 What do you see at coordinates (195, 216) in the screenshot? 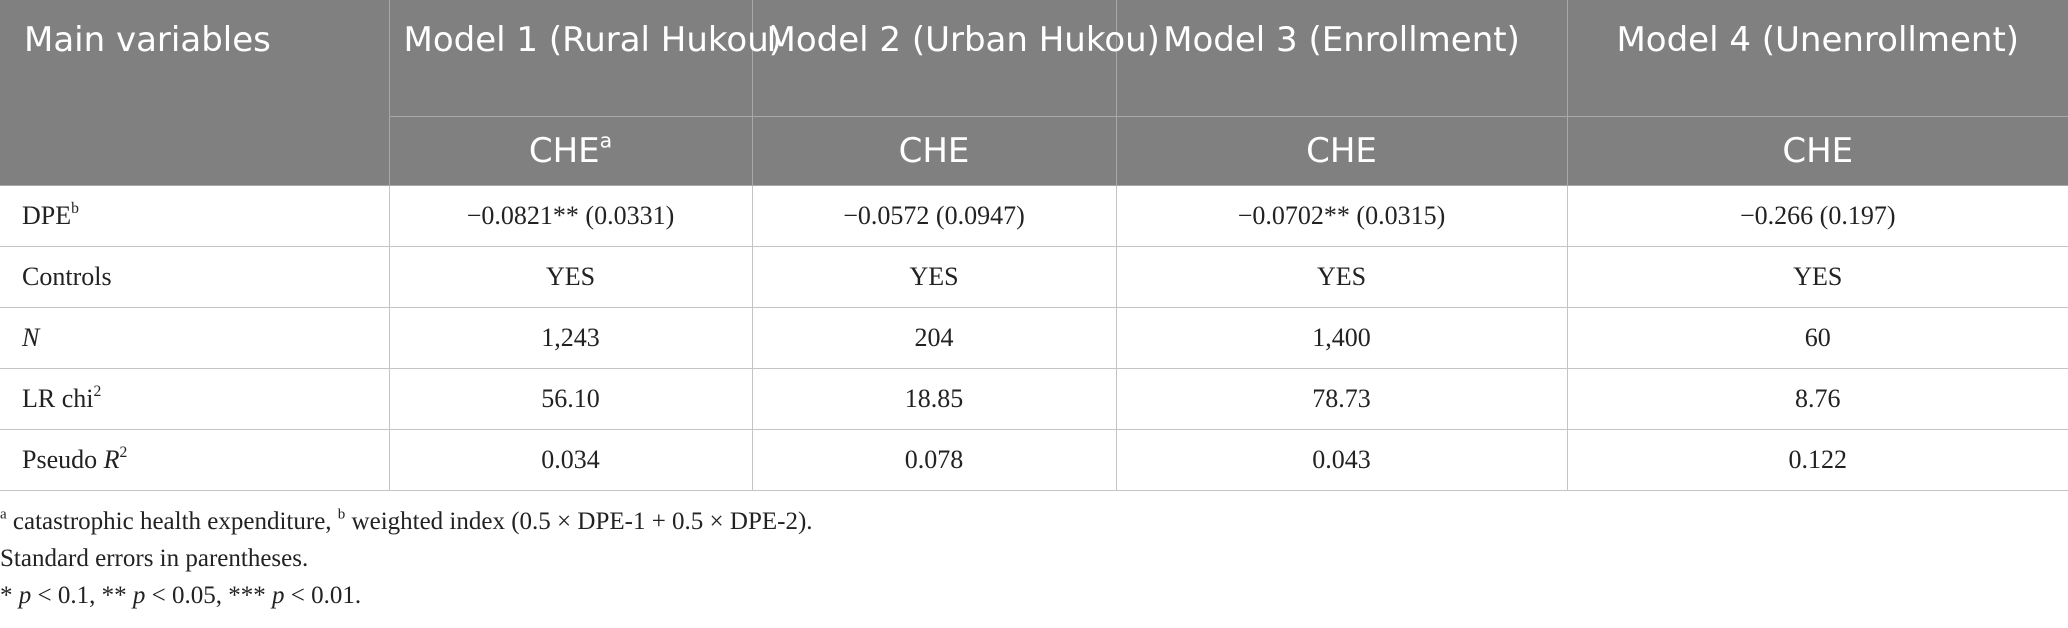
I see `row-label: DPEb` at bounding box center [195, 216].